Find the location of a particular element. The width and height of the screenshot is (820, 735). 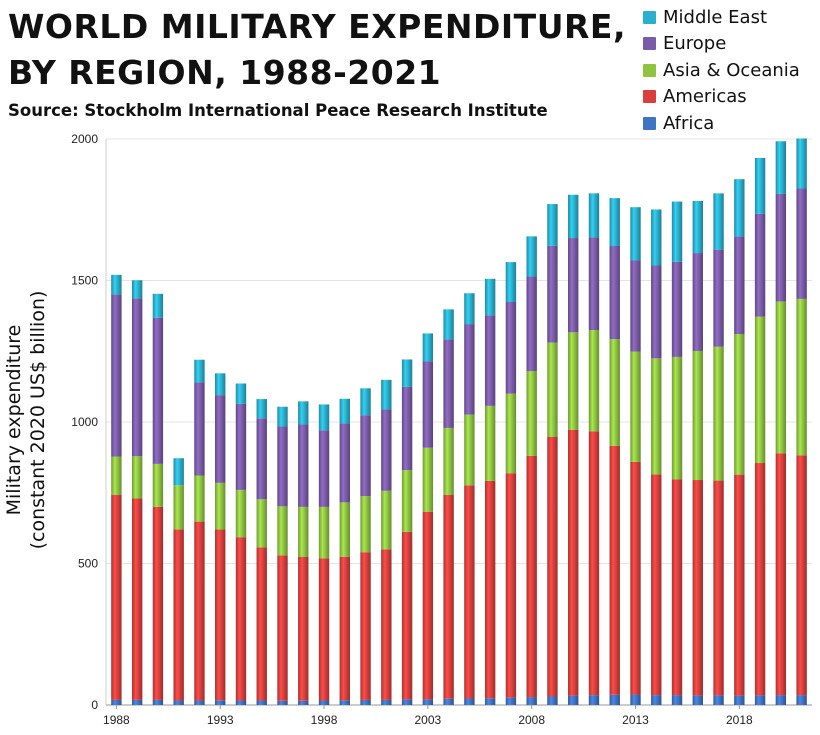

bar-2015-americas is located at coordinates (677, 587).